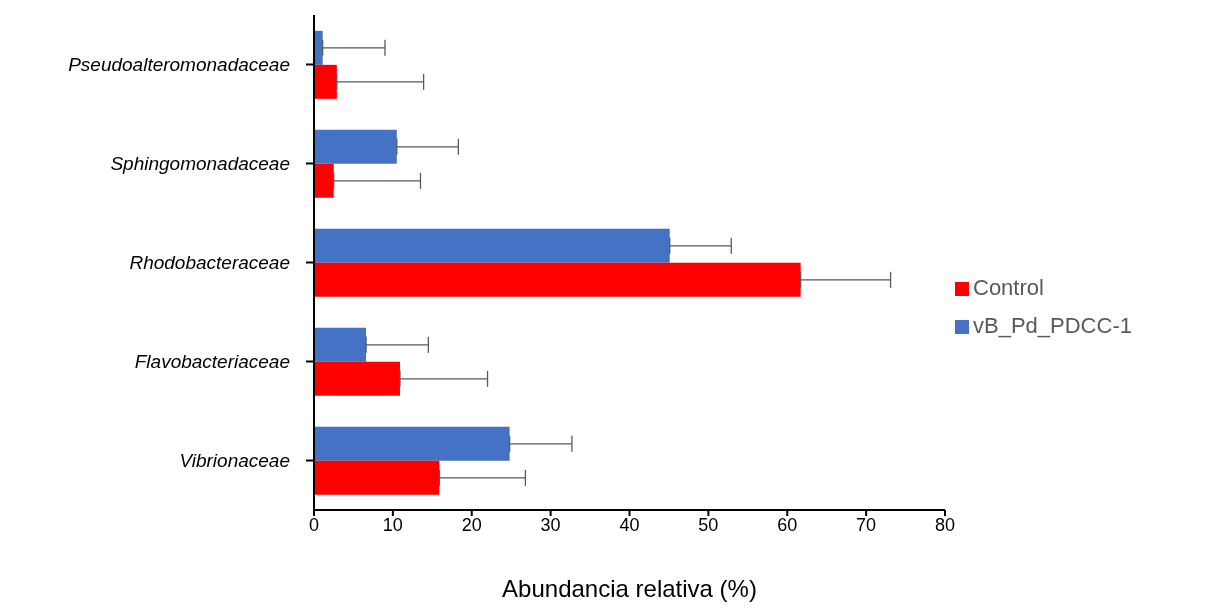 This screenshot has height=613, width=1222. What do you see at coordinates (550, 524) in the screenshot?
I see `x-tick-label: 30` at bounding box center [550, 524].